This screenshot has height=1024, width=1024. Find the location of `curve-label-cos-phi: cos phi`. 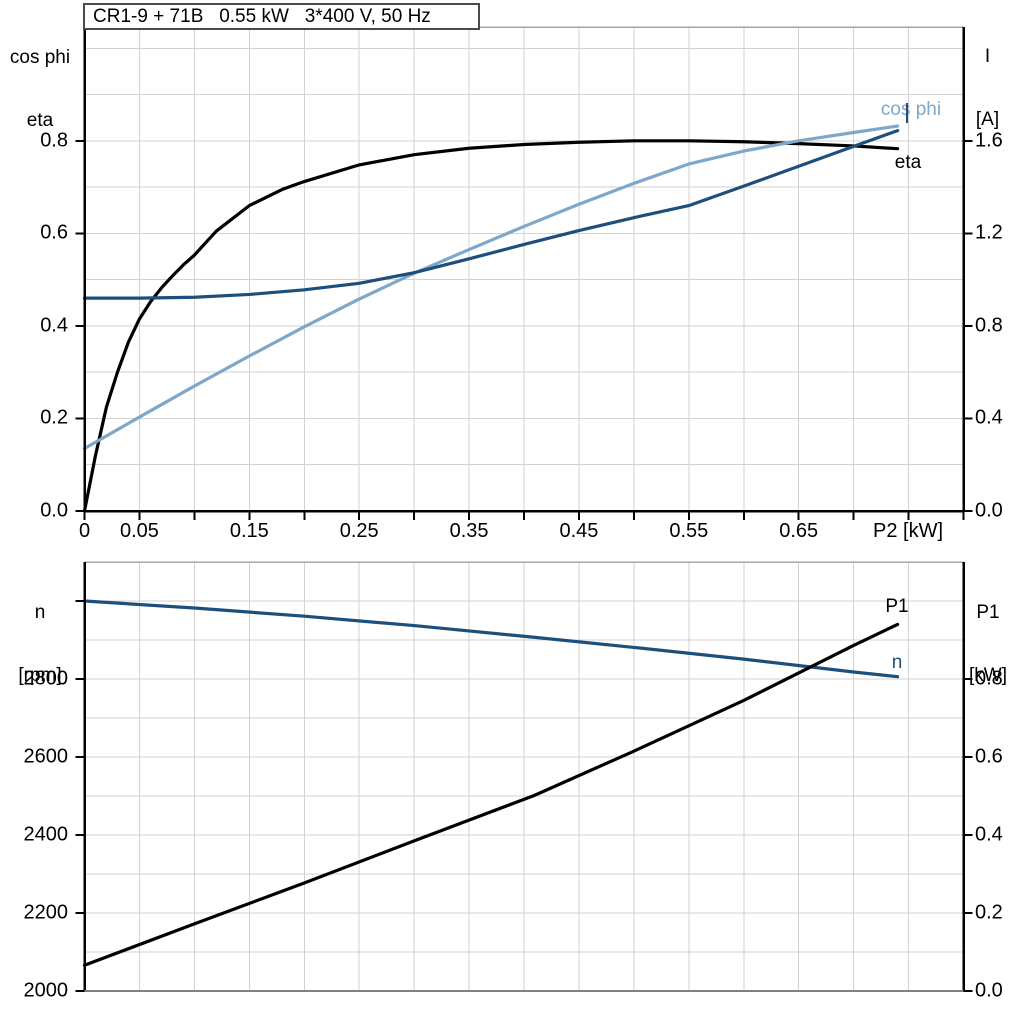

curve-label-cos-phi: cos phi is located at coordinates (911, 109).